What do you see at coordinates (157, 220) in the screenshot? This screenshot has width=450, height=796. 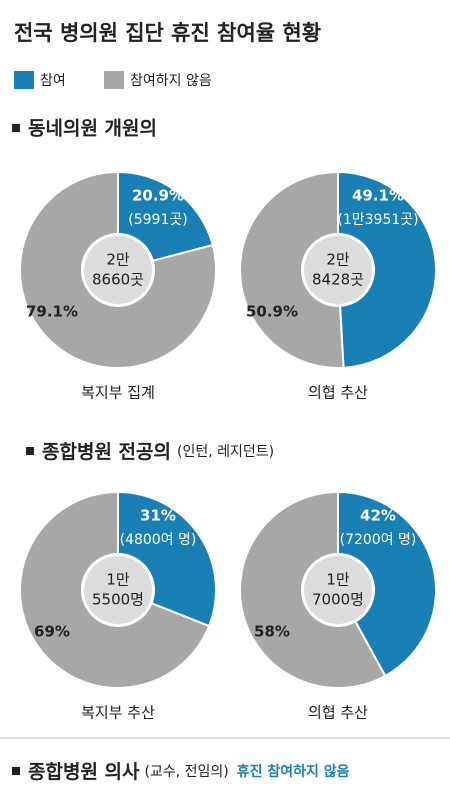 I see `value-detail: (5991곳)` at bounding box center [157, 220].